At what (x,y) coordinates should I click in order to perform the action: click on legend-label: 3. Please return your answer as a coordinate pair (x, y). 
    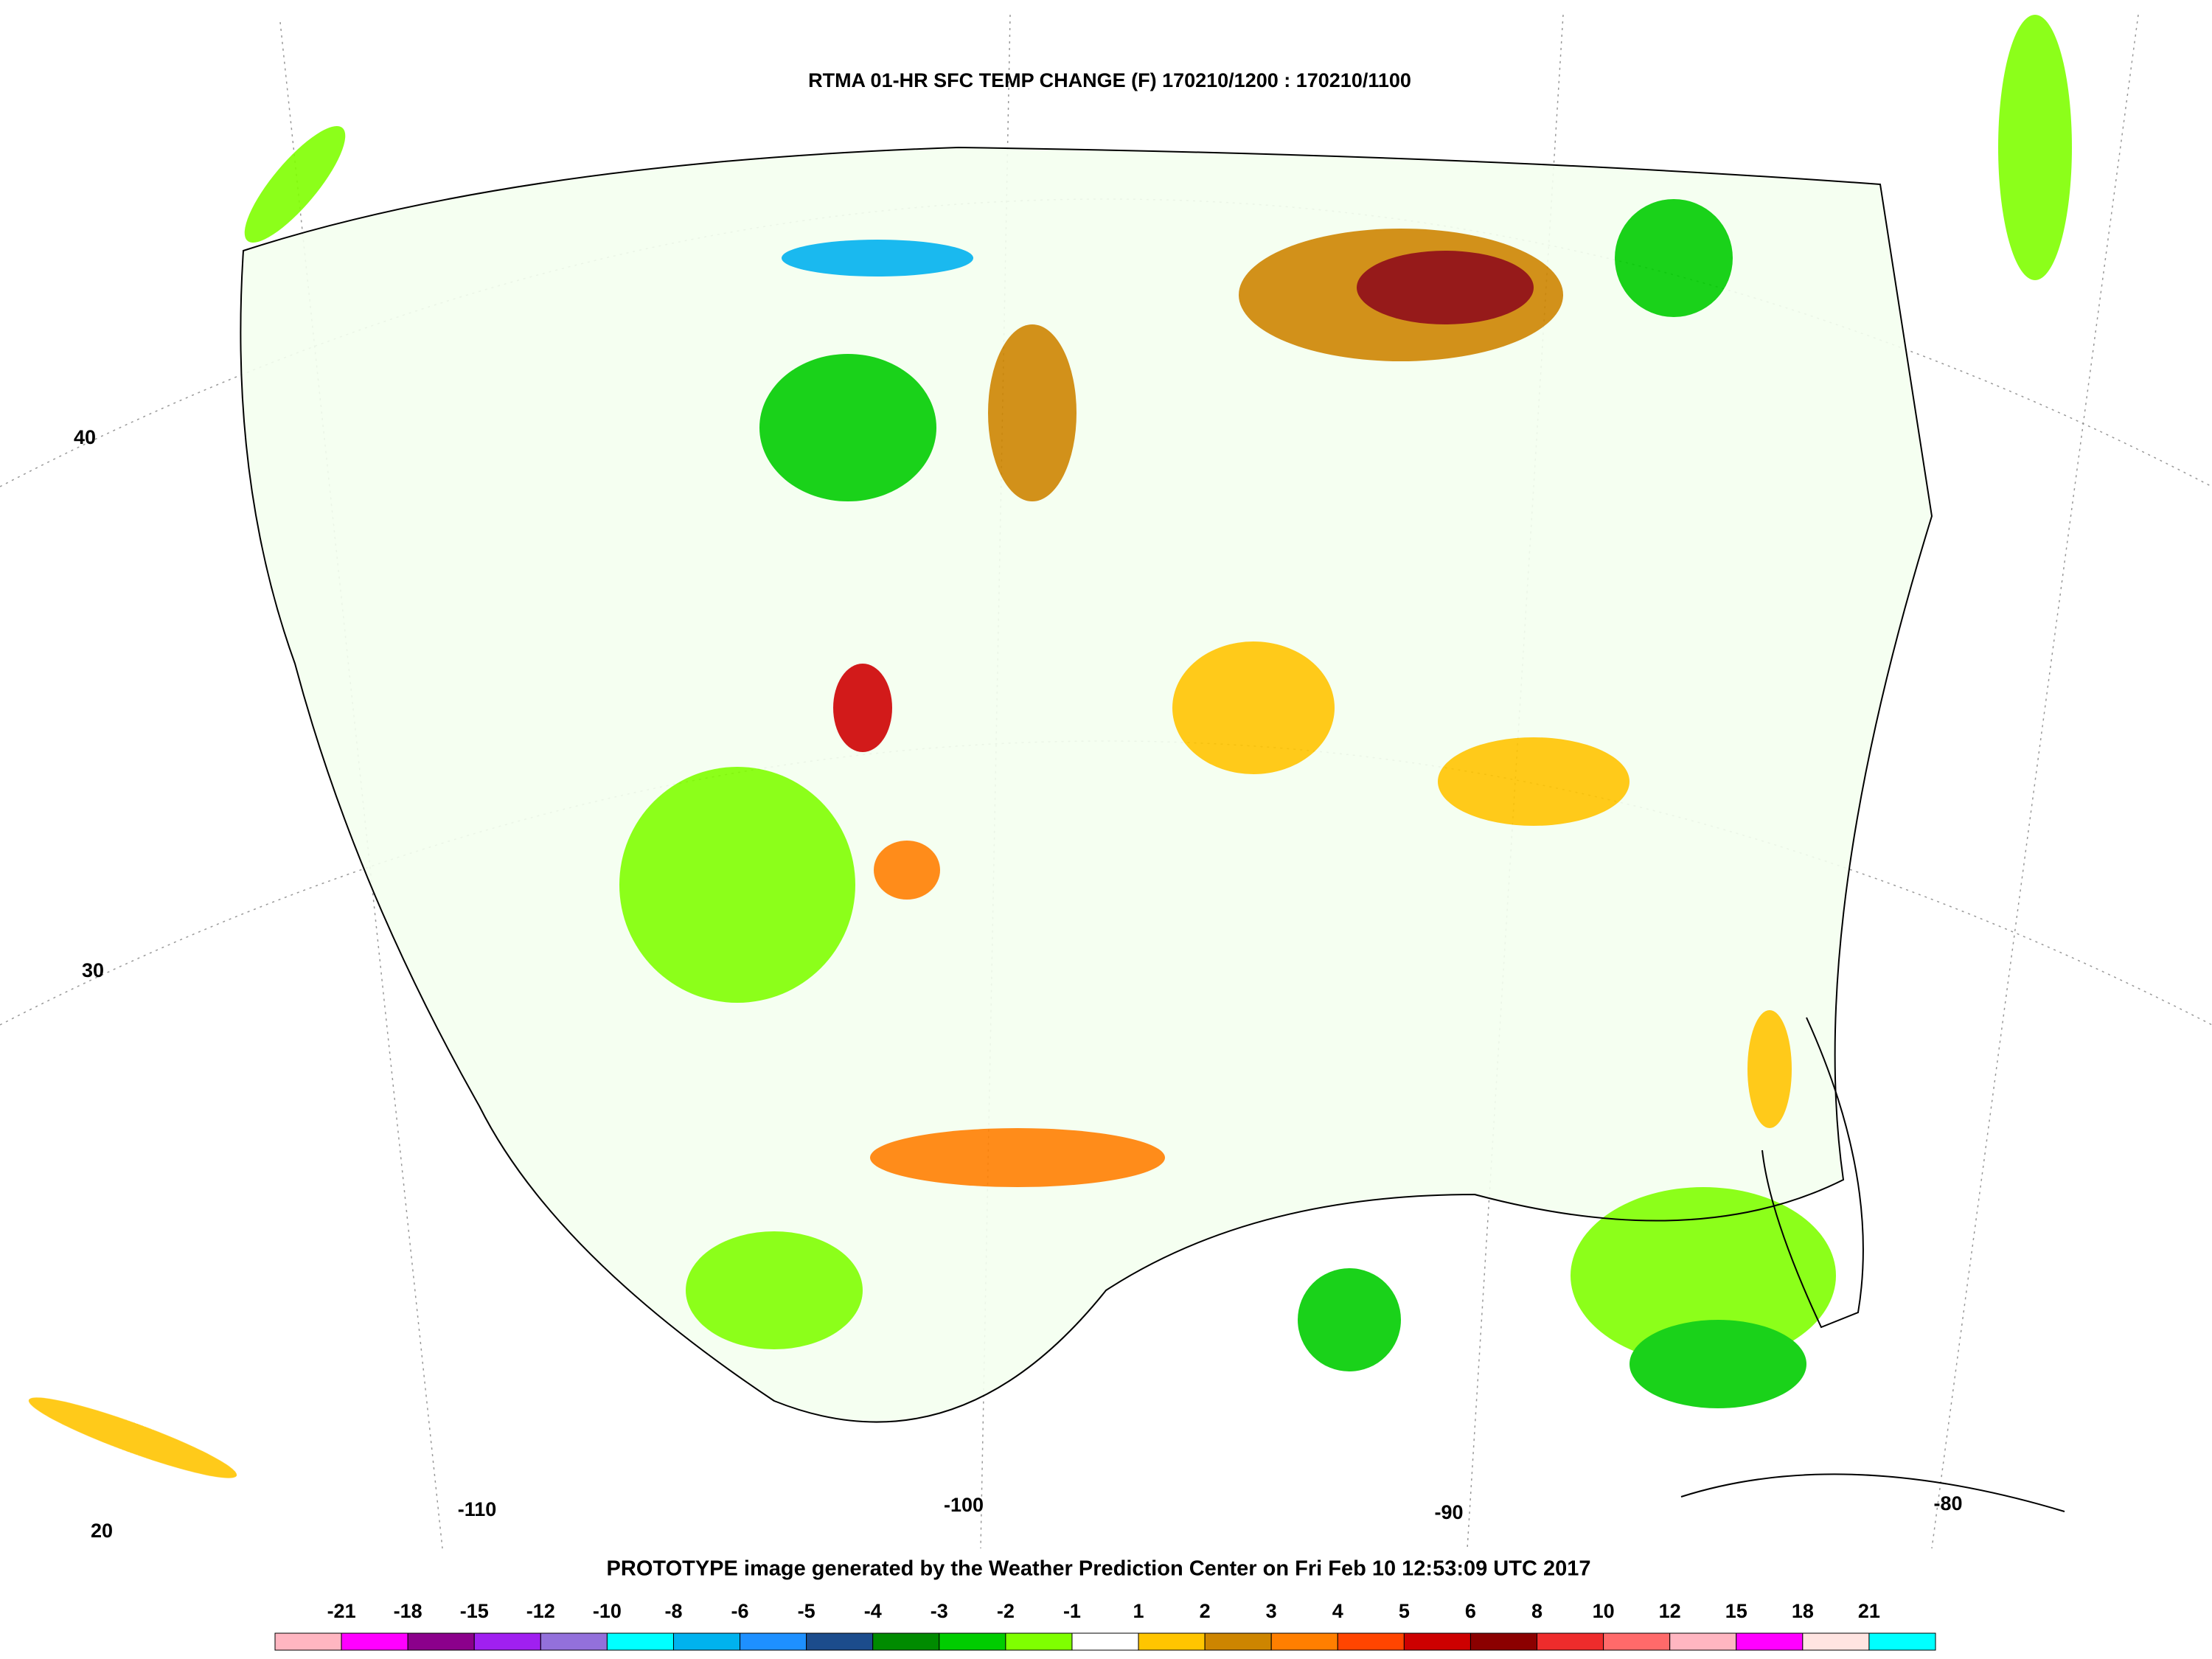
    Looking at the image, I should click on (1271, 1611).